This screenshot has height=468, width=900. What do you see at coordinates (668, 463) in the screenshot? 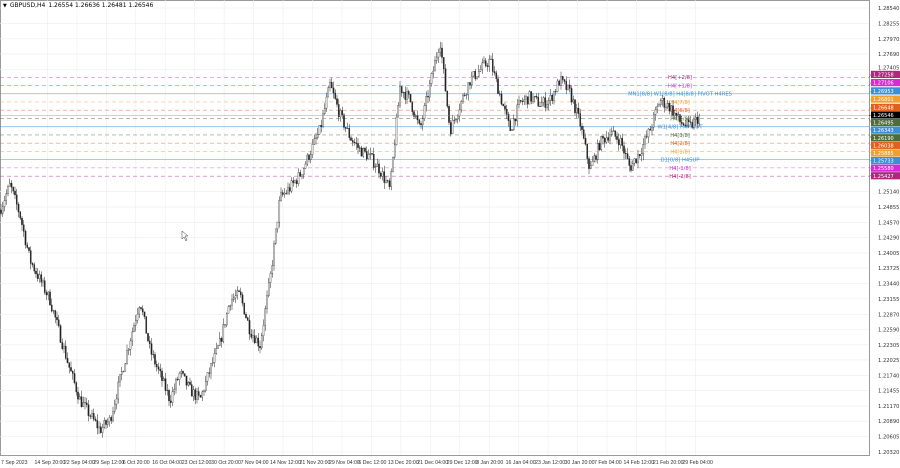
I see `time-tick-label: 21 Feb 20:00` at bounding box center [668, 463].